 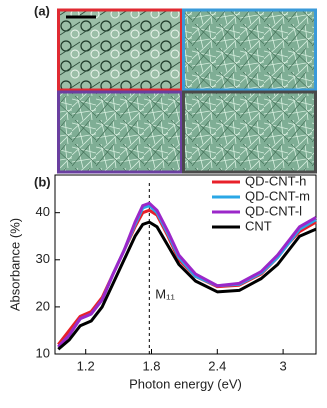 I want to click on legend-label: CNT, so click(x=258, y=225).